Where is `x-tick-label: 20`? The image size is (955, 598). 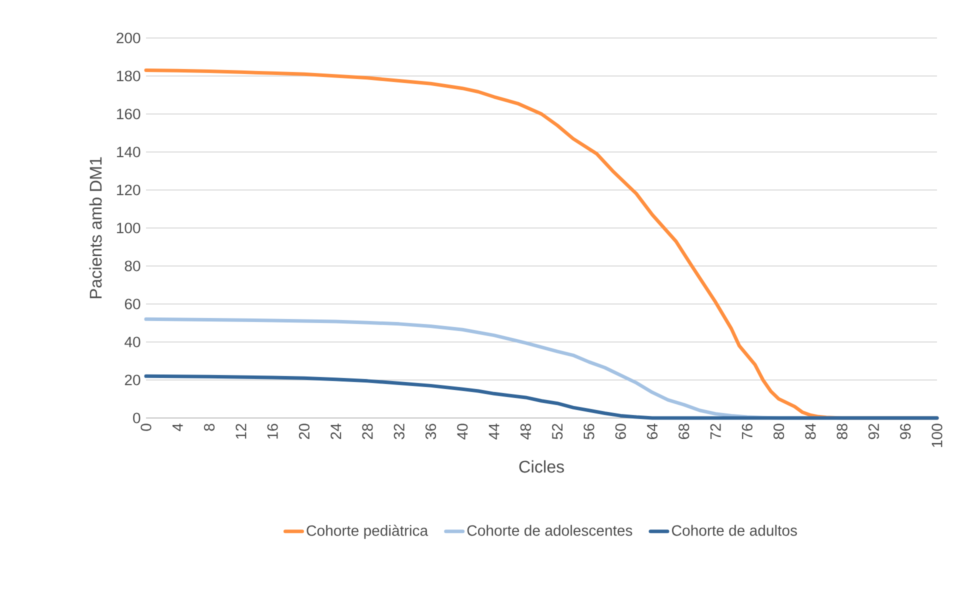
x-tick-label: 20 is located at coordinates (304, 432).